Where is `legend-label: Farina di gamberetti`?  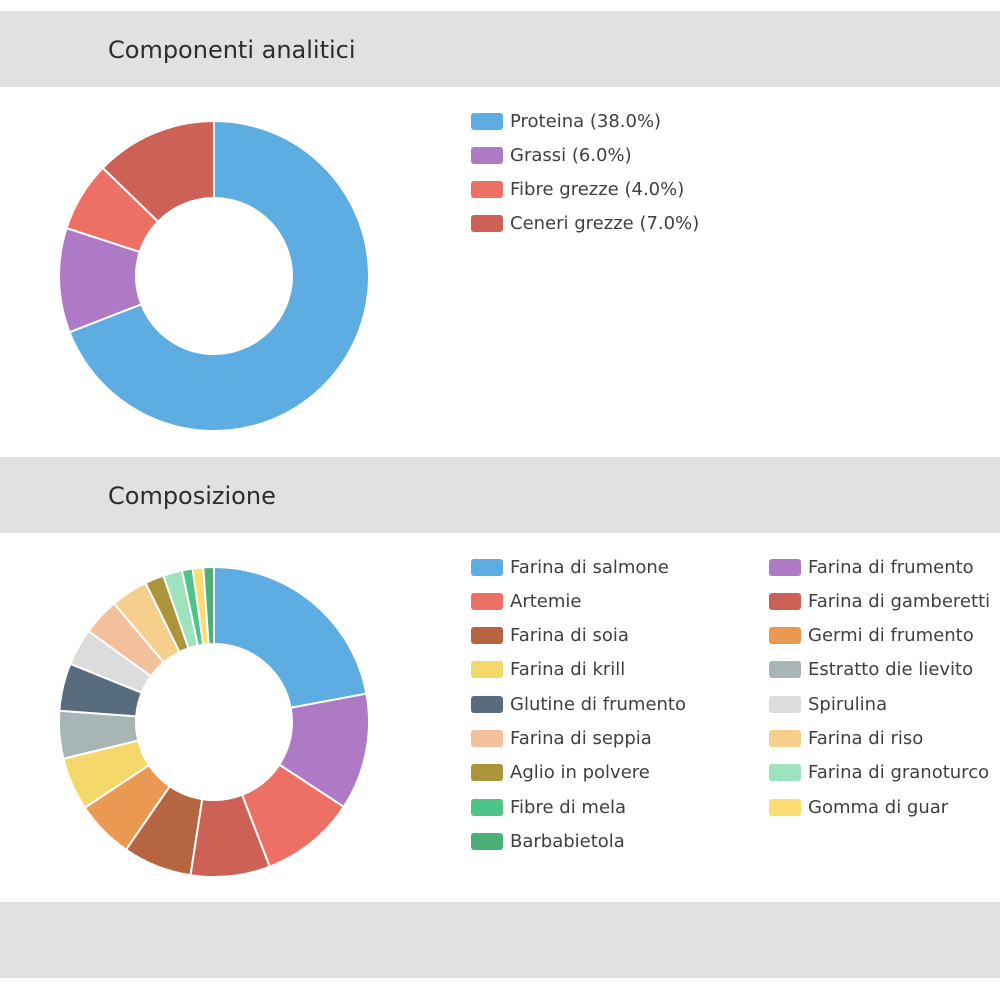
legend-label: Farina di gamberetti is located at coordinates (899, 601).